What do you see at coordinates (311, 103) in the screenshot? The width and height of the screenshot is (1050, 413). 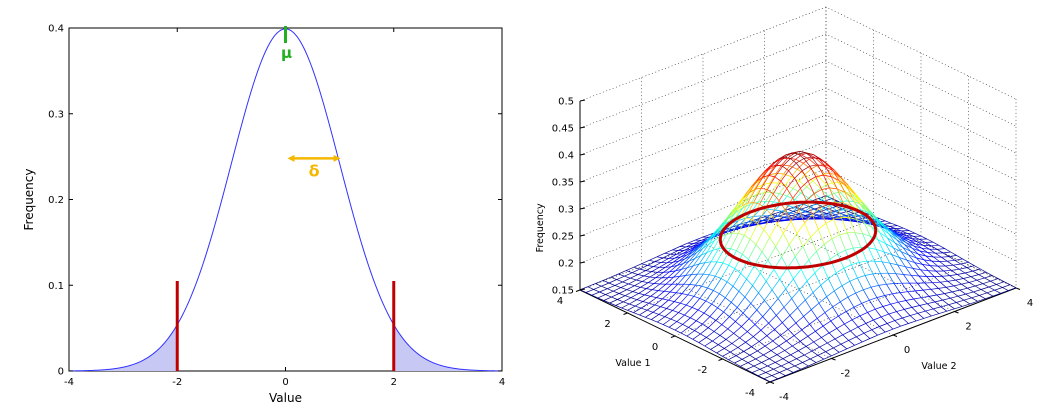 I see `annotation-group: μ δ` at bounding box center [311, 103].